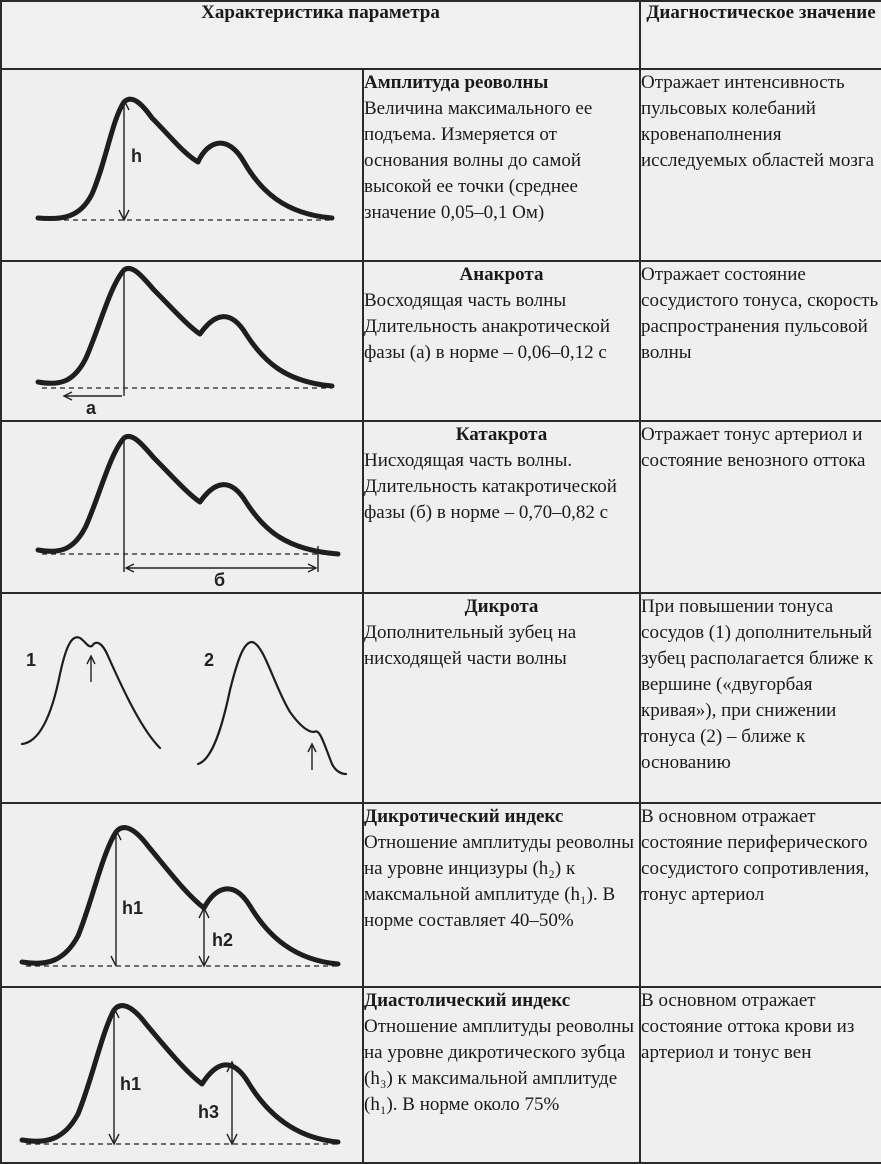  I want to click on label-2: 2, so click(209, 660).